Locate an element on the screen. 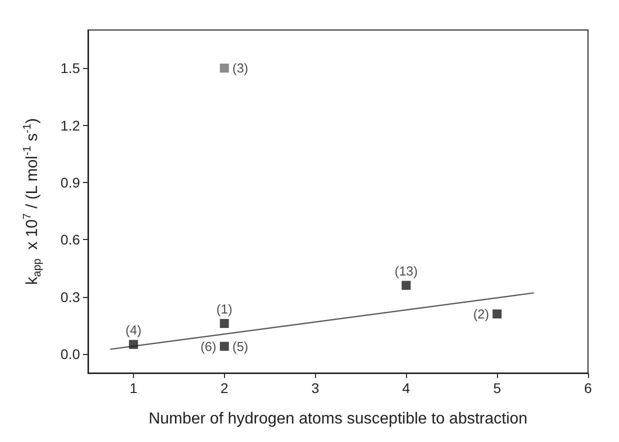 Image resolution: width=619 pixels, height=442 pixels. x-tick-label: 5 is located at coordinates (497, 388).